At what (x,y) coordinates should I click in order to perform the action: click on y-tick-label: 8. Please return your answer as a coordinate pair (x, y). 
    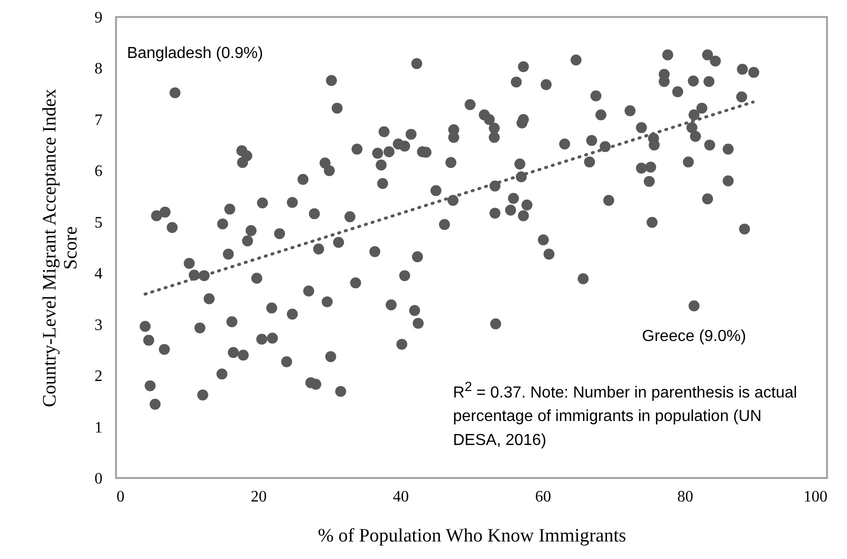
    Looking at the image, I should click on (98, 69).